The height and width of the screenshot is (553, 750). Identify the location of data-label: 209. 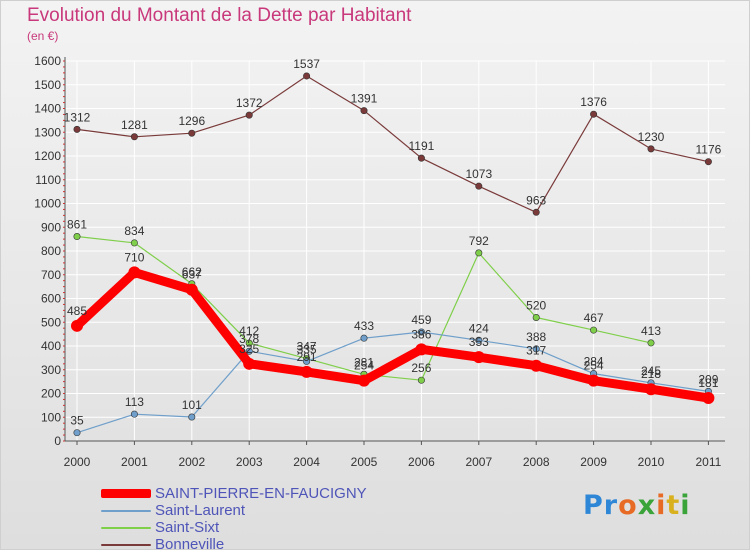
(708, 379).